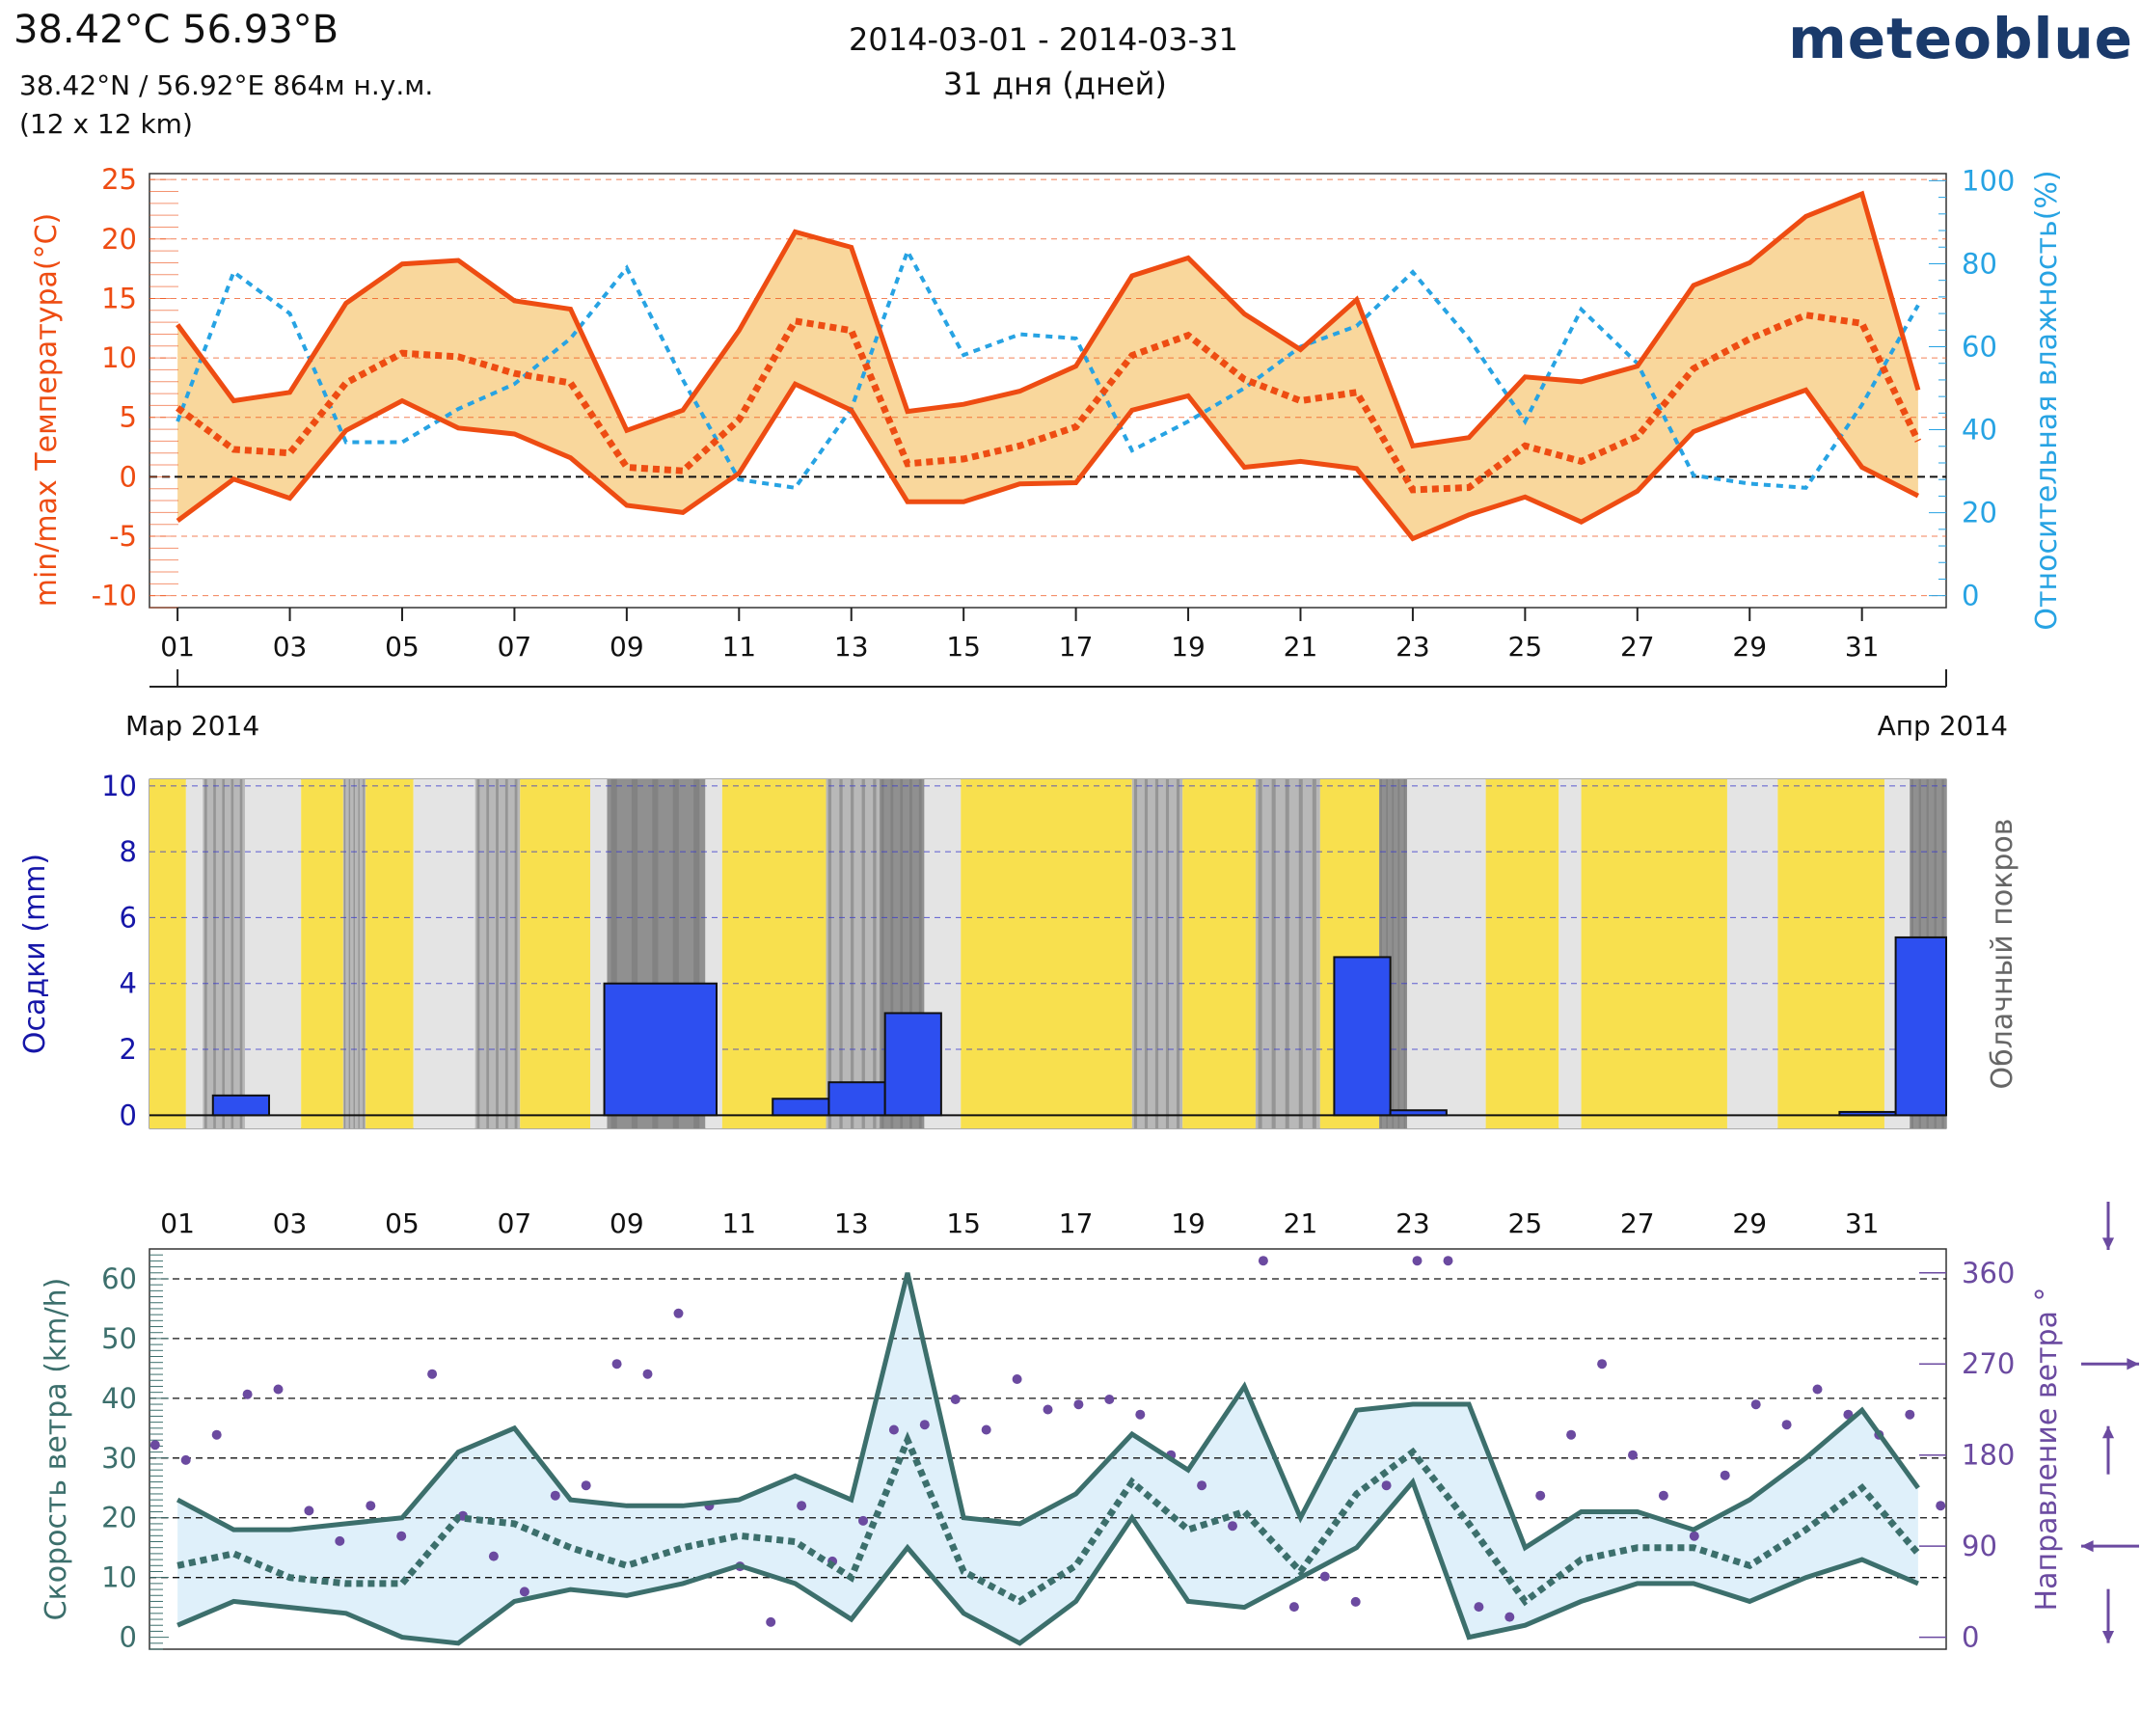 This screenshot has height=1736, width=2141. Describe the element at coordinates (35, 954) in the screenshot. I see `precip-axis-title: Осадки (mm)` at that location.